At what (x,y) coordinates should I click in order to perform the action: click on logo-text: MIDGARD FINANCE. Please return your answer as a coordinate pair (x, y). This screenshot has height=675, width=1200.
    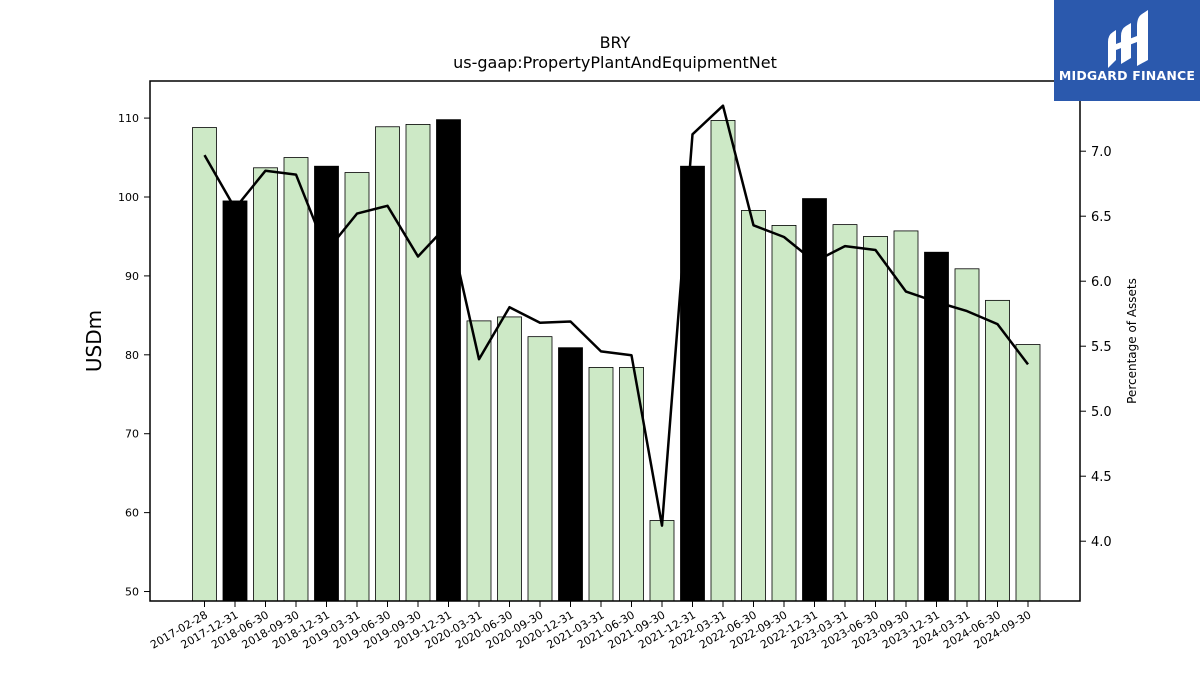
    Looking at the image, I should click on (1127, 75).